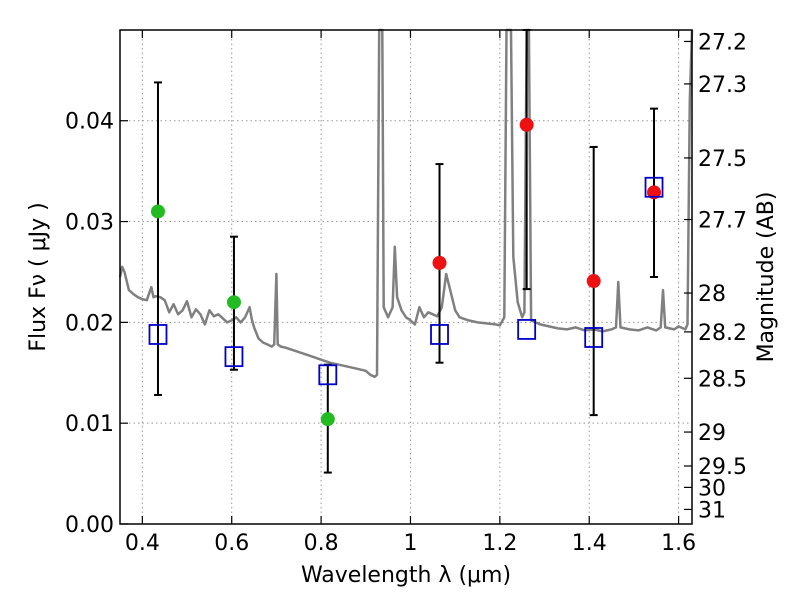  What do you see at coordinates (722, 85) in the screenshot?
I see `mag-tick-label: 27.3` at bounding box center [722, 85].